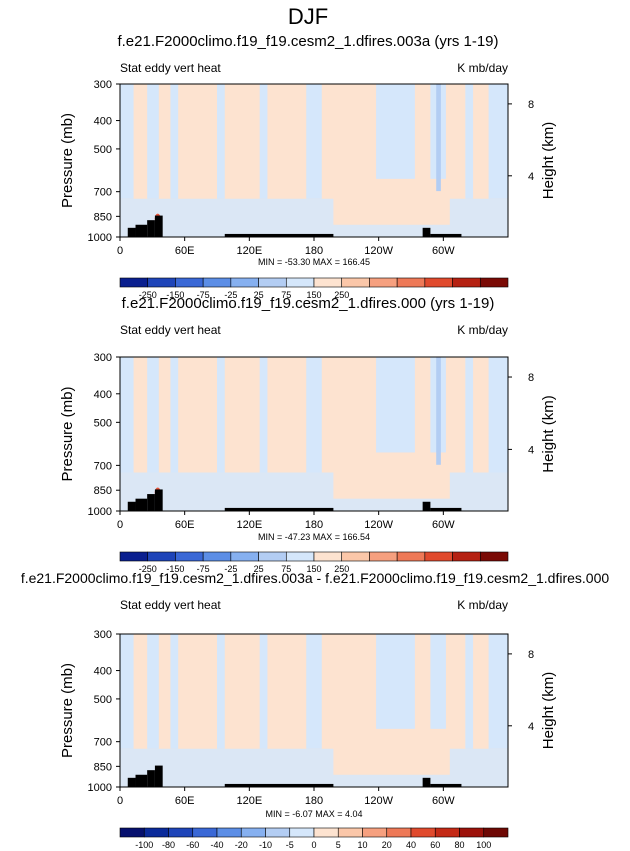  I want to click on colorbar-label: -250, so click(148, 569).